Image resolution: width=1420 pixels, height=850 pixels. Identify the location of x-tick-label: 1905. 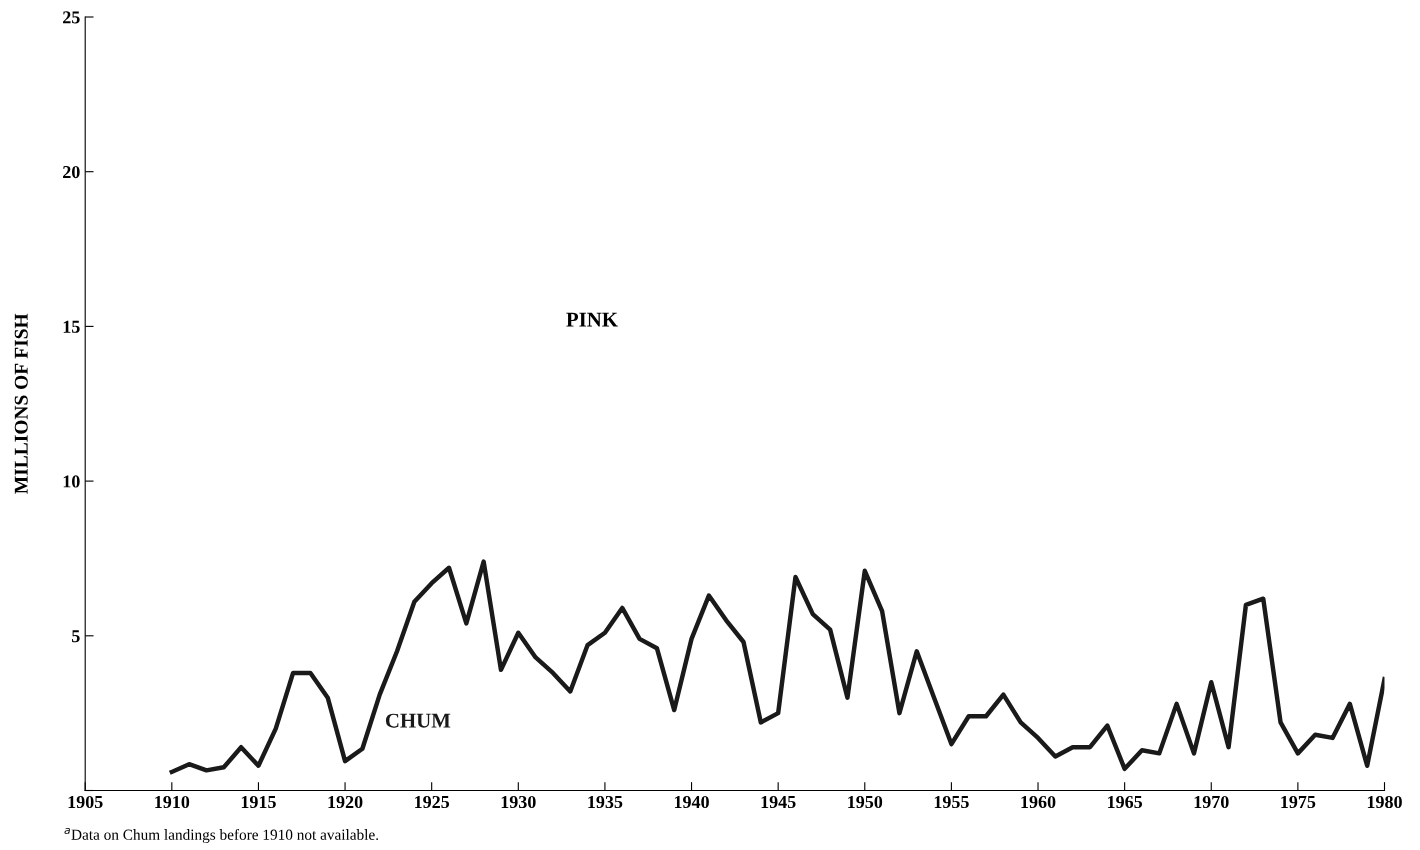
(85, 802).